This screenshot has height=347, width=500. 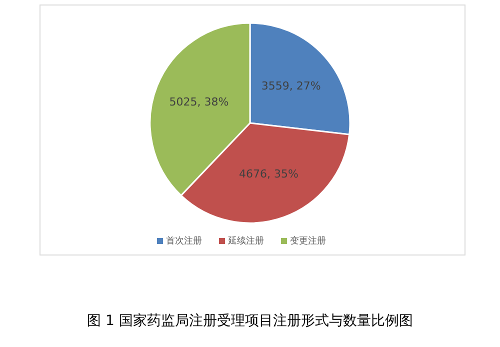 I want to click on data-label: 4676, 35%, so click(x=268, y=174).